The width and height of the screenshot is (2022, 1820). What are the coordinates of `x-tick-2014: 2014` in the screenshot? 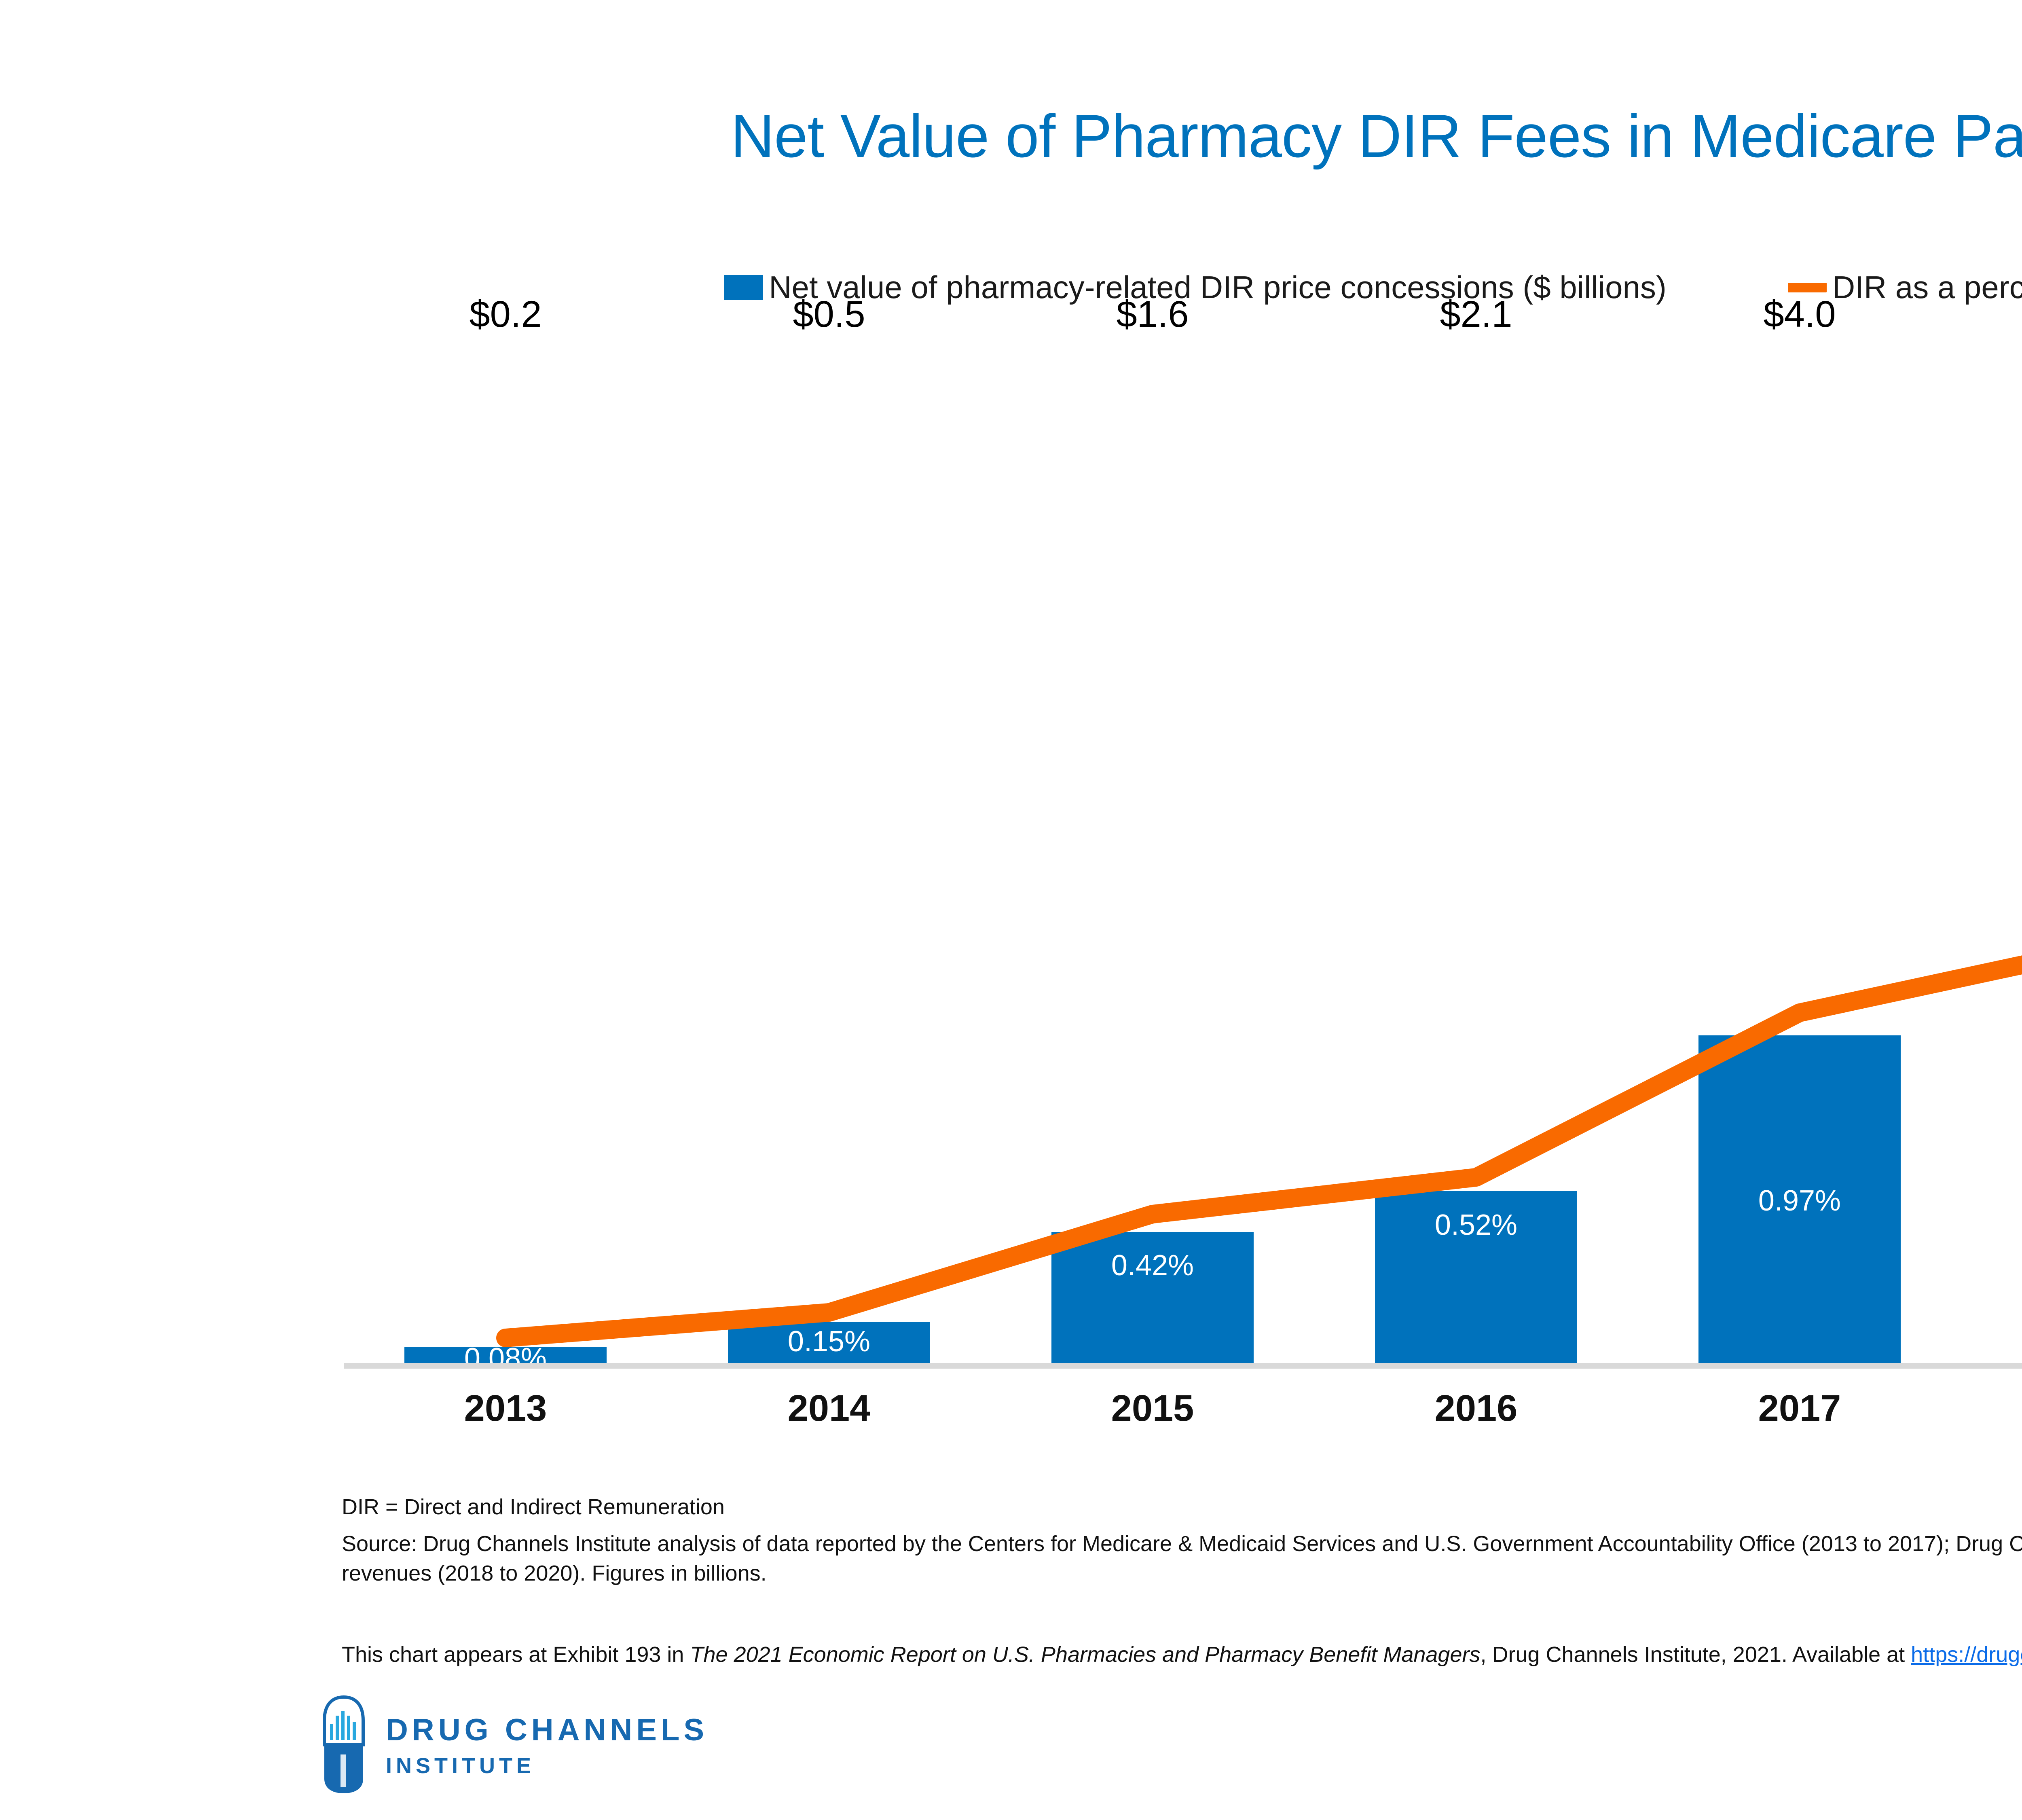 It's located at (829, 1408).